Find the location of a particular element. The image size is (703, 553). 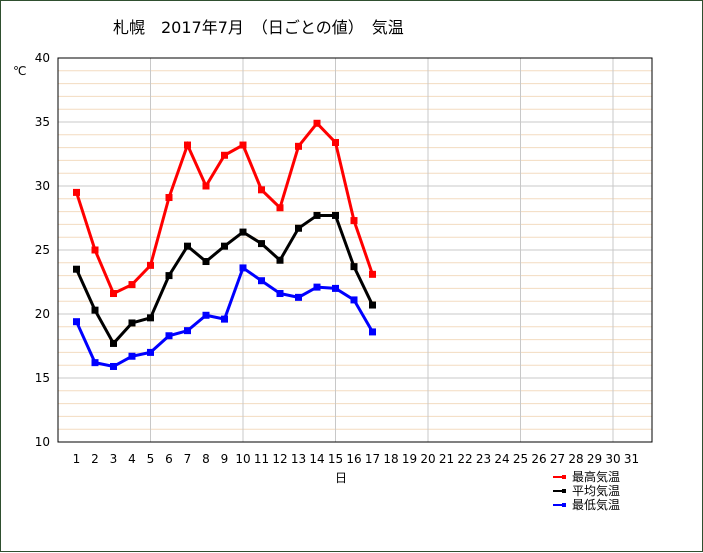

y-tick-label: 40 is located at coordinates (42, 58).